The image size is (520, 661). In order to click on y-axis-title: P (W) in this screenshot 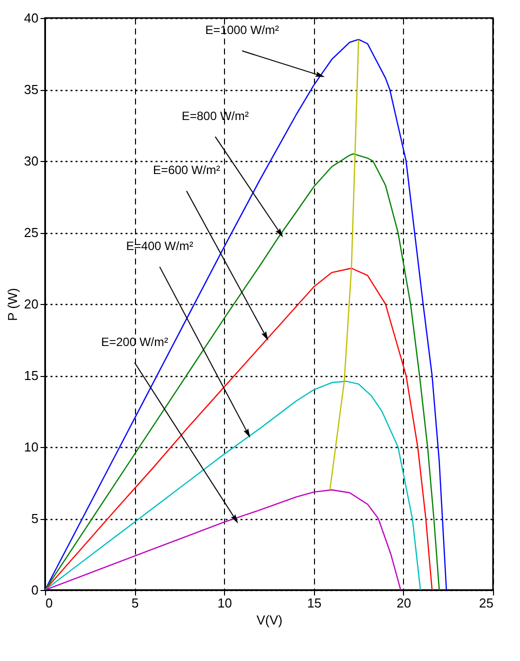, I will do `click(12, 304)`.